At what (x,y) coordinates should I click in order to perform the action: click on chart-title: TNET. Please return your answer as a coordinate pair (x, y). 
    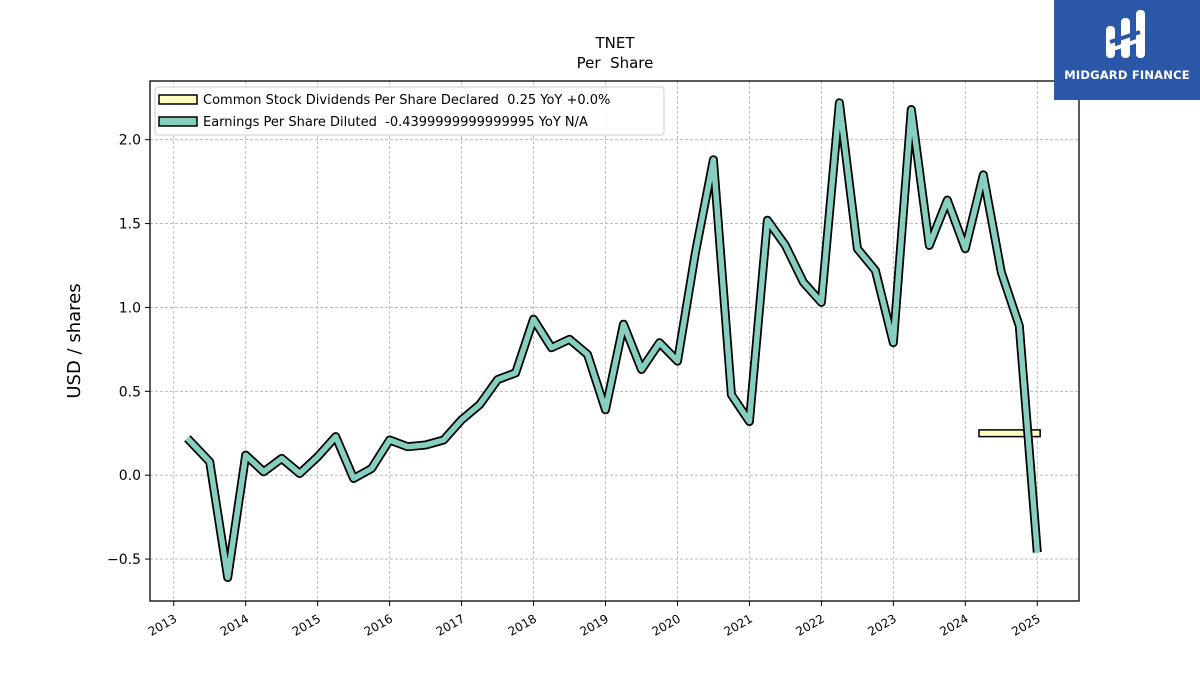
    Looking at the image, I should click on (614, 43).